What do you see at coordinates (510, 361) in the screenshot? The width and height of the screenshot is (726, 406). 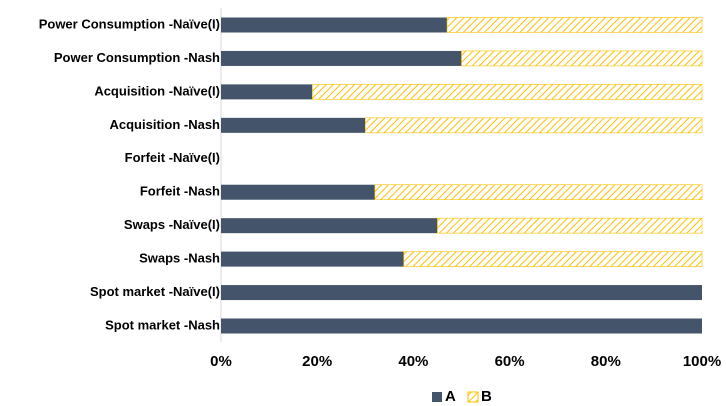 I see `x-tick-label: 60%` at bounding box center [510, 361].